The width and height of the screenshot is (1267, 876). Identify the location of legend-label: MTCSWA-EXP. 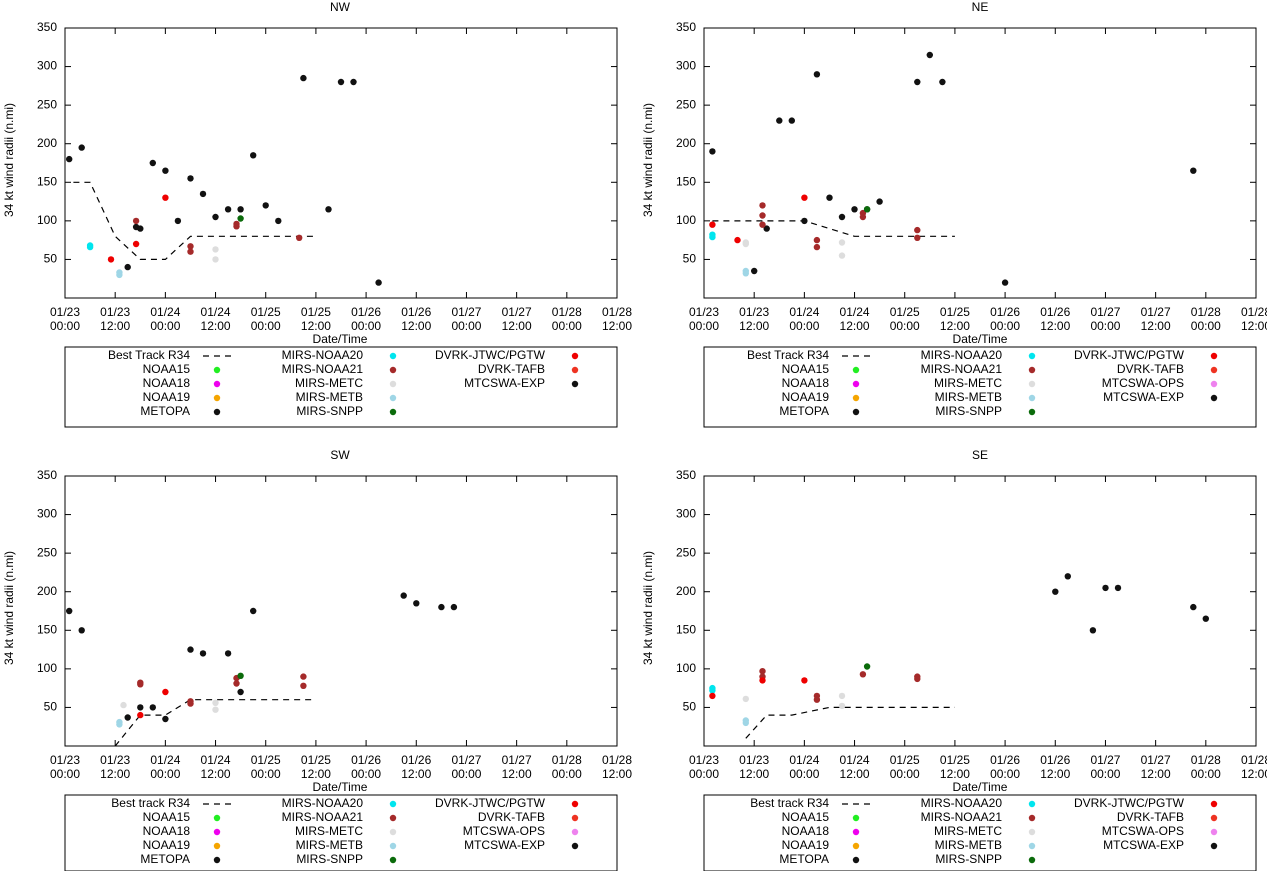
(1143, 845).